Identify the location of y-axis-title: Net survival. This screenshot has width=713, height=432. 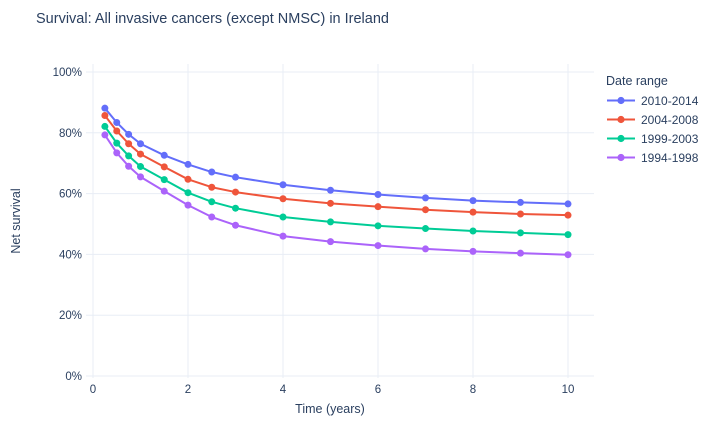
(16, 221).